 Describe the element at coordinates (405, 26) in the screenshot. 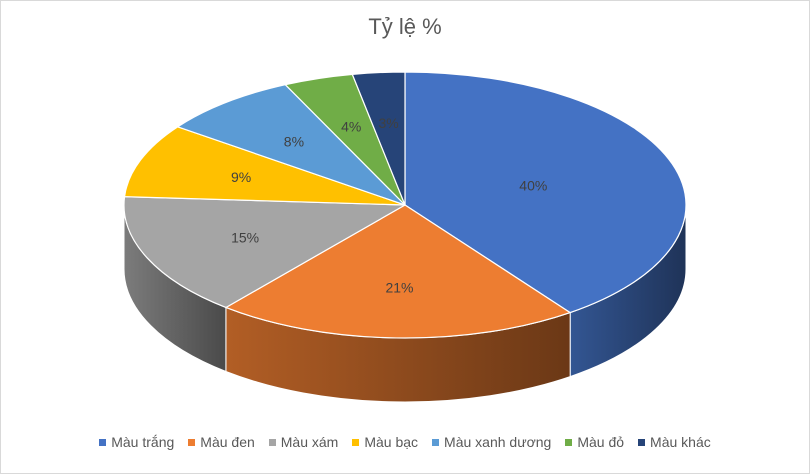

I see `chart-title: Tỷ lệ %` at that location.